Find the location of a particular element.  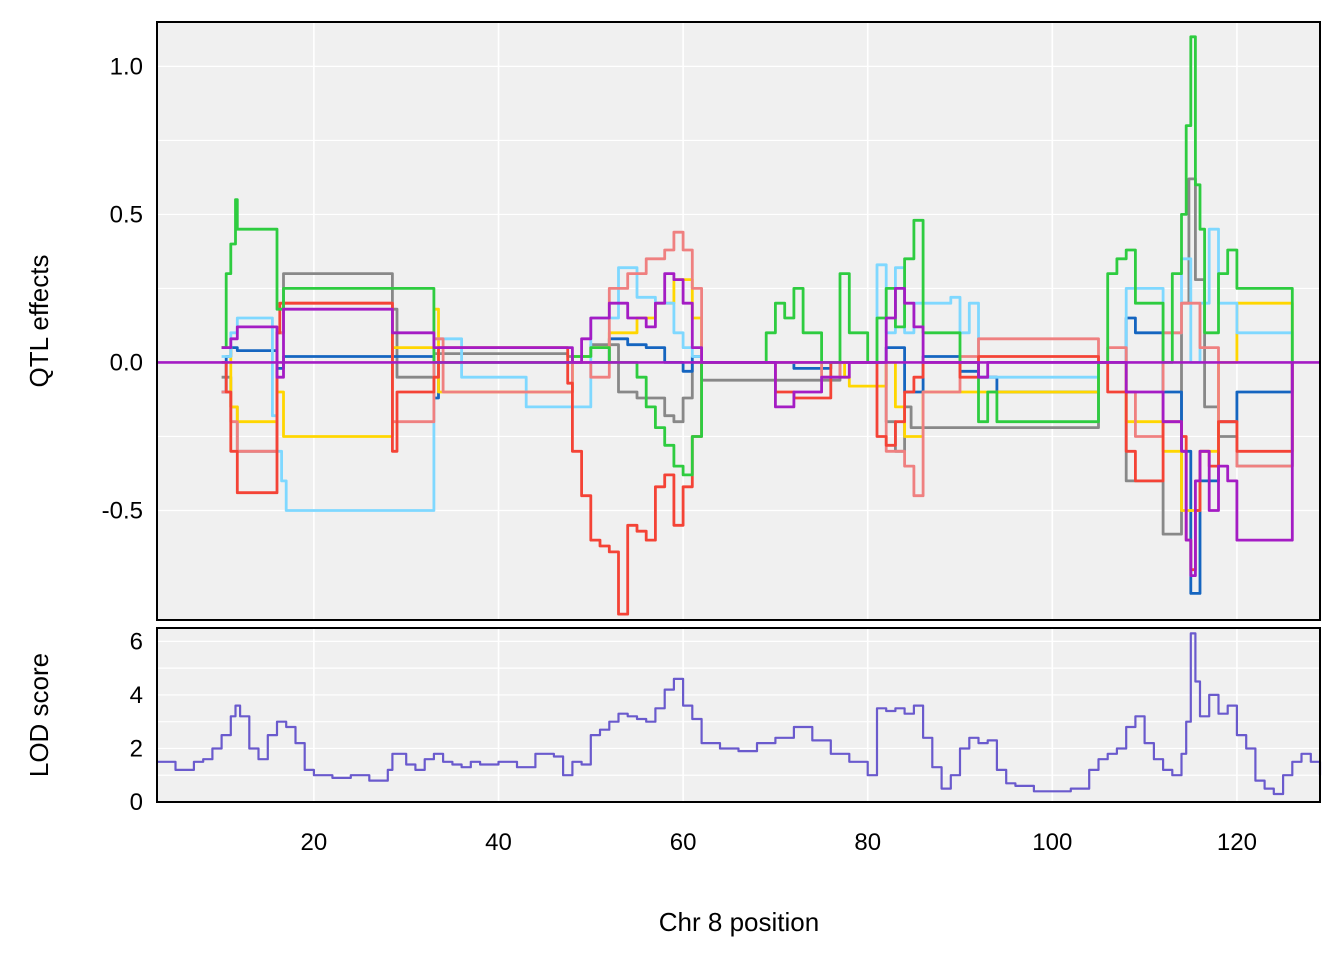

x-tick-label: 40 is located at coordinates (498, 842).